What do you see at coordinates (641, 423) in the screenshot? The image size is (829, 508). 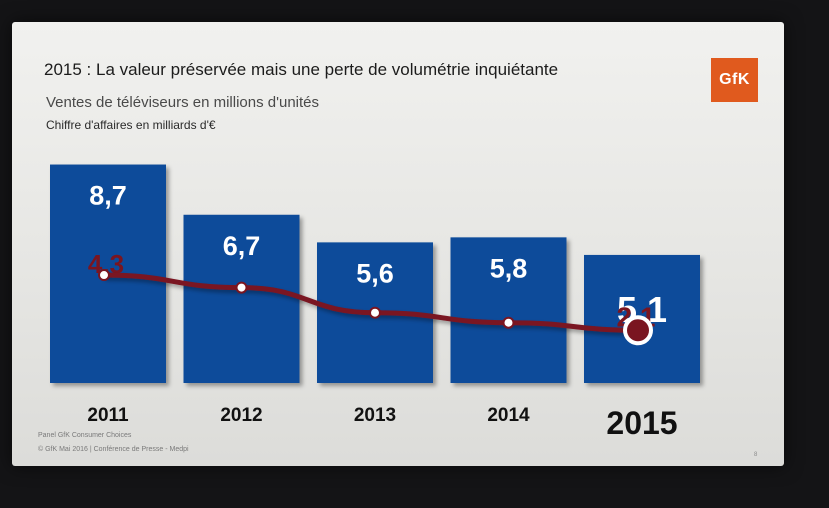 I see `category-label: 2015` at bounding box center [641, 423].